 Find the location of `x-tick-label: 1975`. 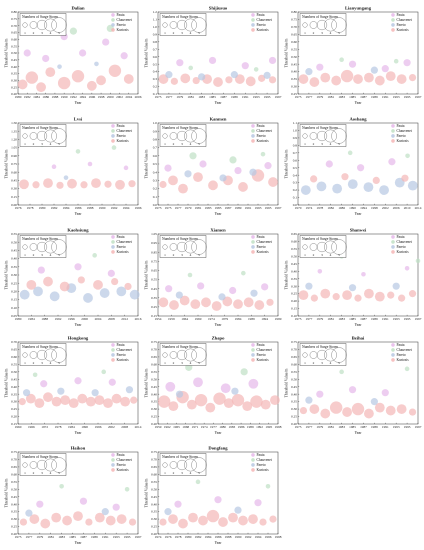

x-tick-label: 1975 is located at coordinates (298, 319).